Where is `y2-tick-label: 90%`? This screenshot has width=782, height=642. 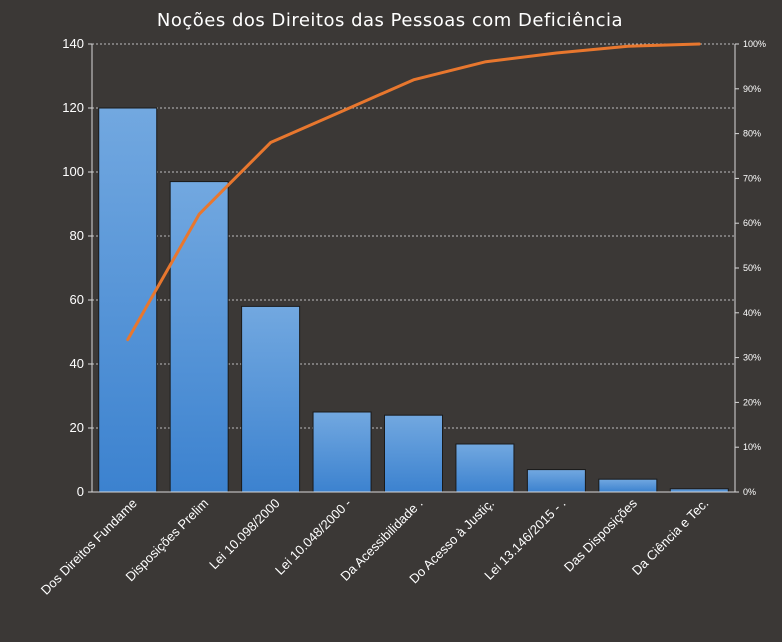 y2-tick-label: 90% is located at coordinates (752, 89).